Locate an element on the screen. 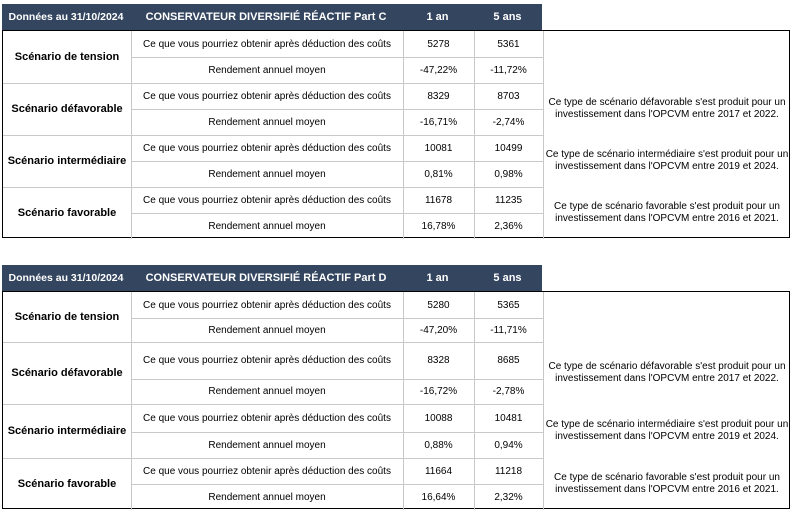  amount-1-year: 10088 is located at coordinates (438, 418).